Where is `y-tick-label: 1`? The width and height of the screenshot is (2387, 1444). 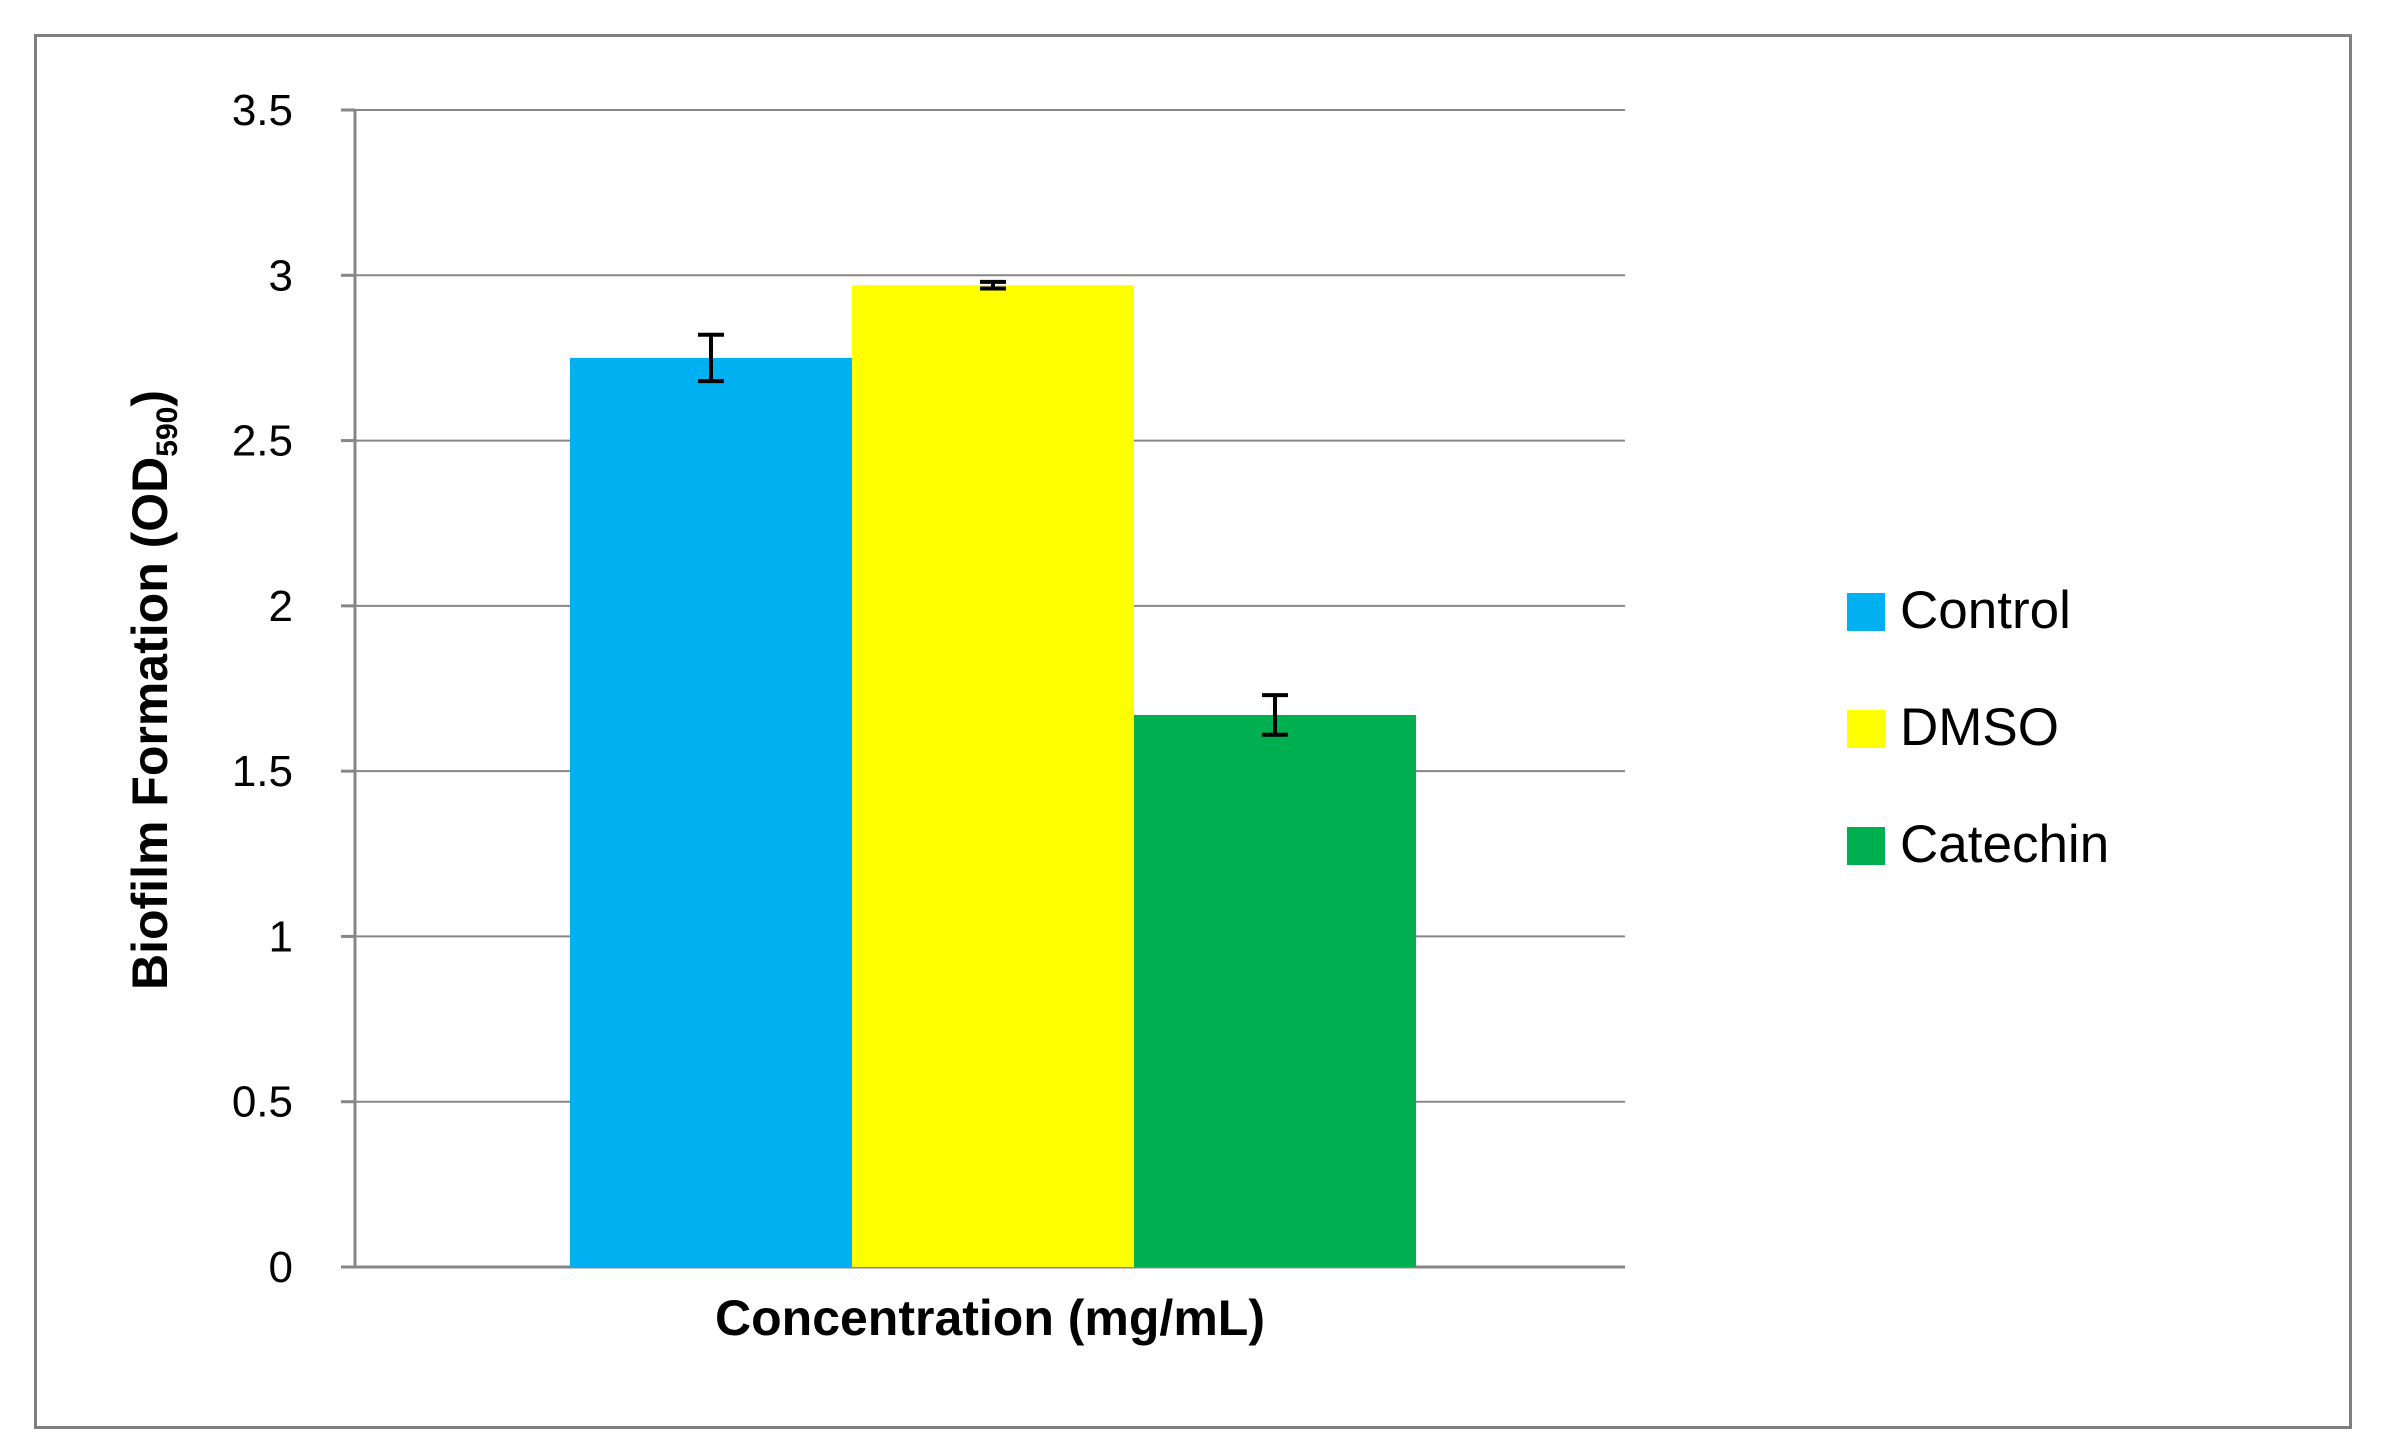
y-tick-label: 1 is located at coordinates (281, 936).